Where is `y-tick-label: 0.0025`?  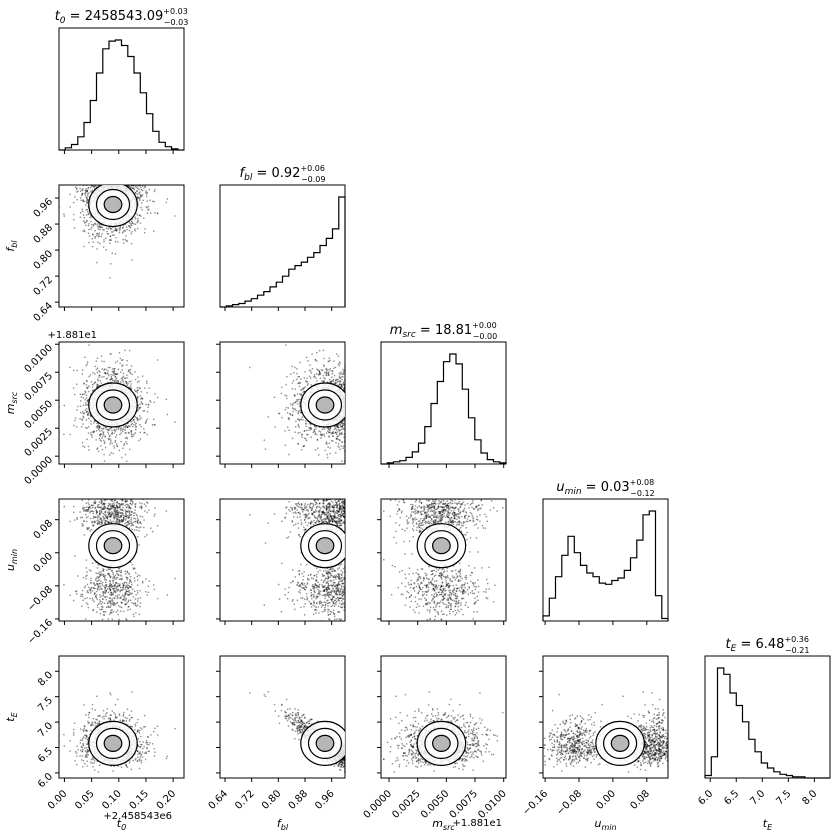 y-tick-label: 0.0025 is located at coordinates (39, 443).